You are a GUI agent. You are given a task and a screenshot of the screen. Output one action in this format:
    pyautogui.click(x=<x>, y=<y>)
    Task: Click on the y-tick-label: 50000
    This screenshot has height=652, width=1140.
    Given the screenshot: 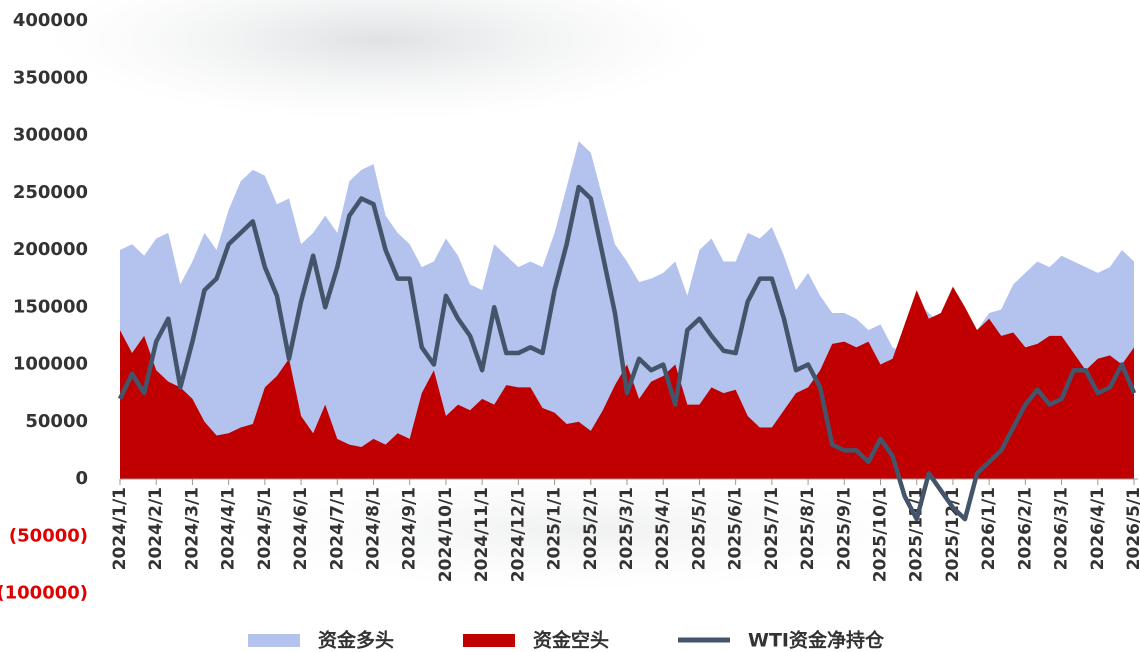 What is the action you would take?
    pyautogui.click(x=56, y=421)
    